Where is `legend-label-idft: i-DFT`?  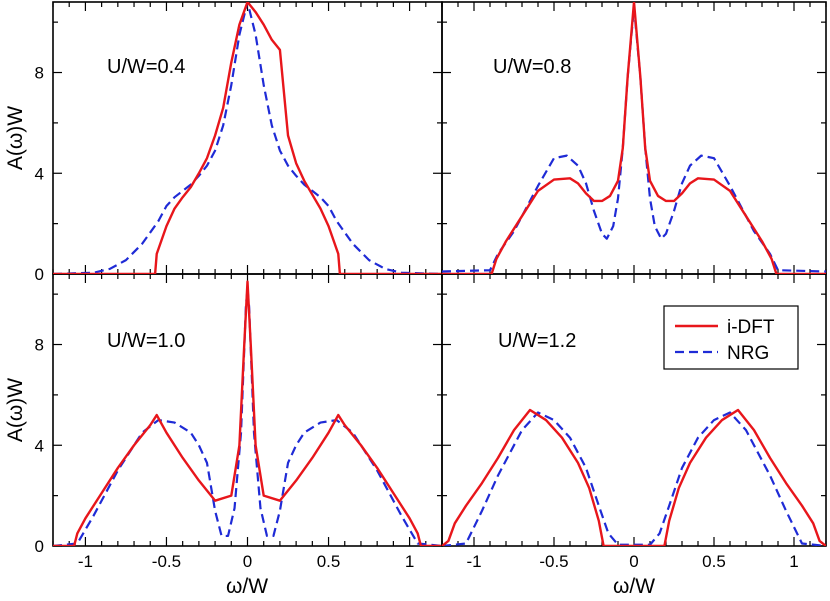
legend-label-idft: i-DFT is located at coordinates (751, 327).